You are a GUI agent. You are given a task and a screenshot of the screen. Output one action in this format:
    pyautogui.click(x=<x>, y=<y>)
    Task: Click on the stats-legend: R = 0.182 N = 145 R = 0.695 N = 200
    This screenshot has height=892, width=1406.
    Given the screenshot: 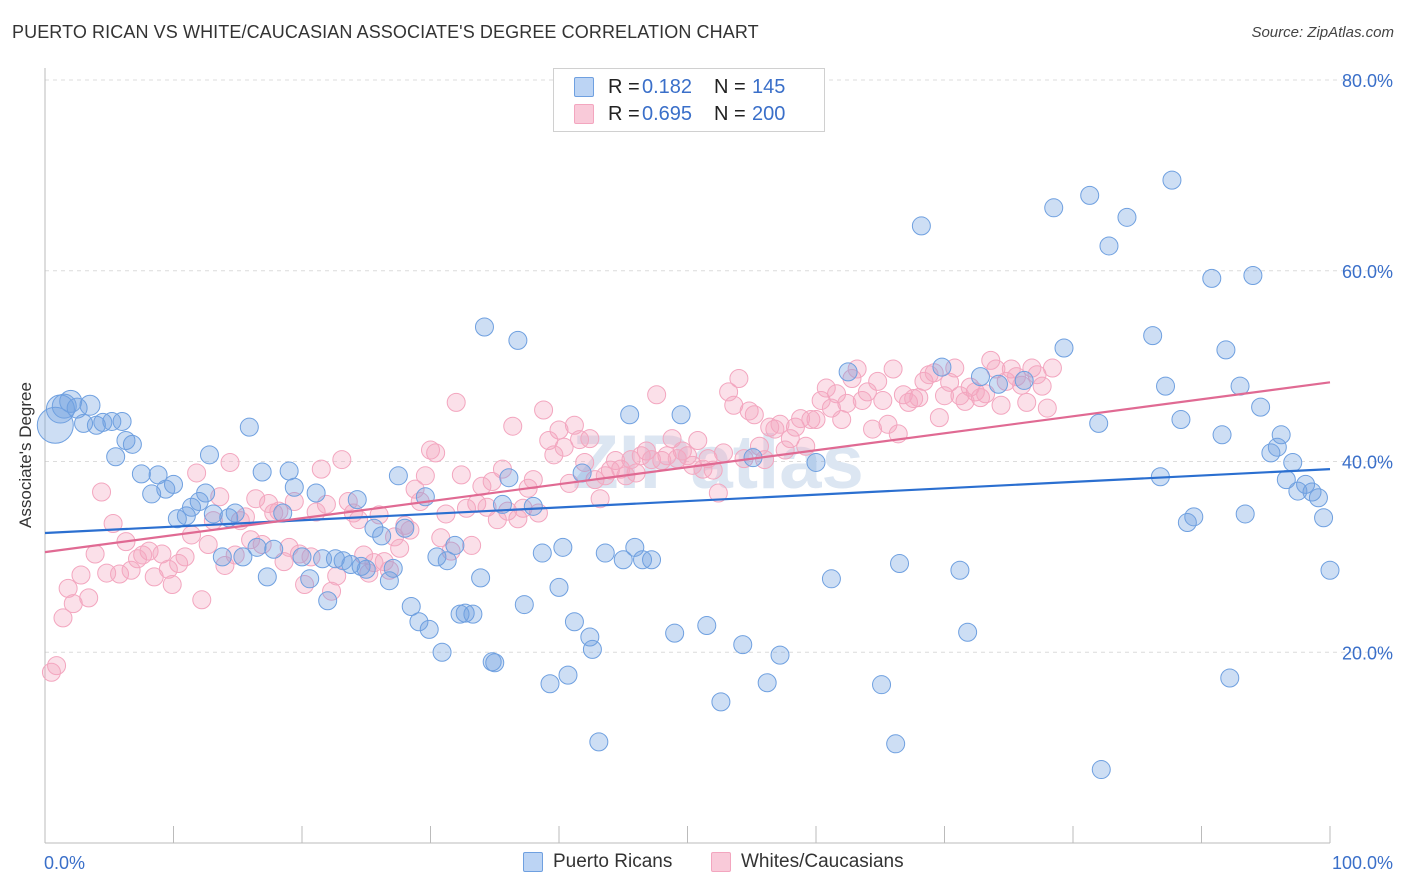 What is the action you would take?
    pyautogui.click(x=689, y=100)
    